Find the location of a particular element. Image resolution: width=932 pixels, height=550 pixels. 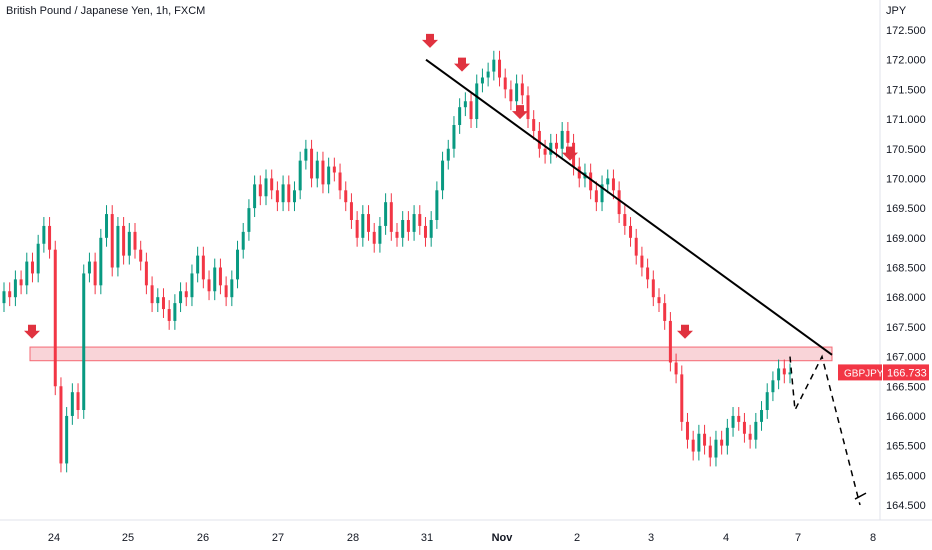

y-tick-label: 171.500 is located at coordinates (906, 90).